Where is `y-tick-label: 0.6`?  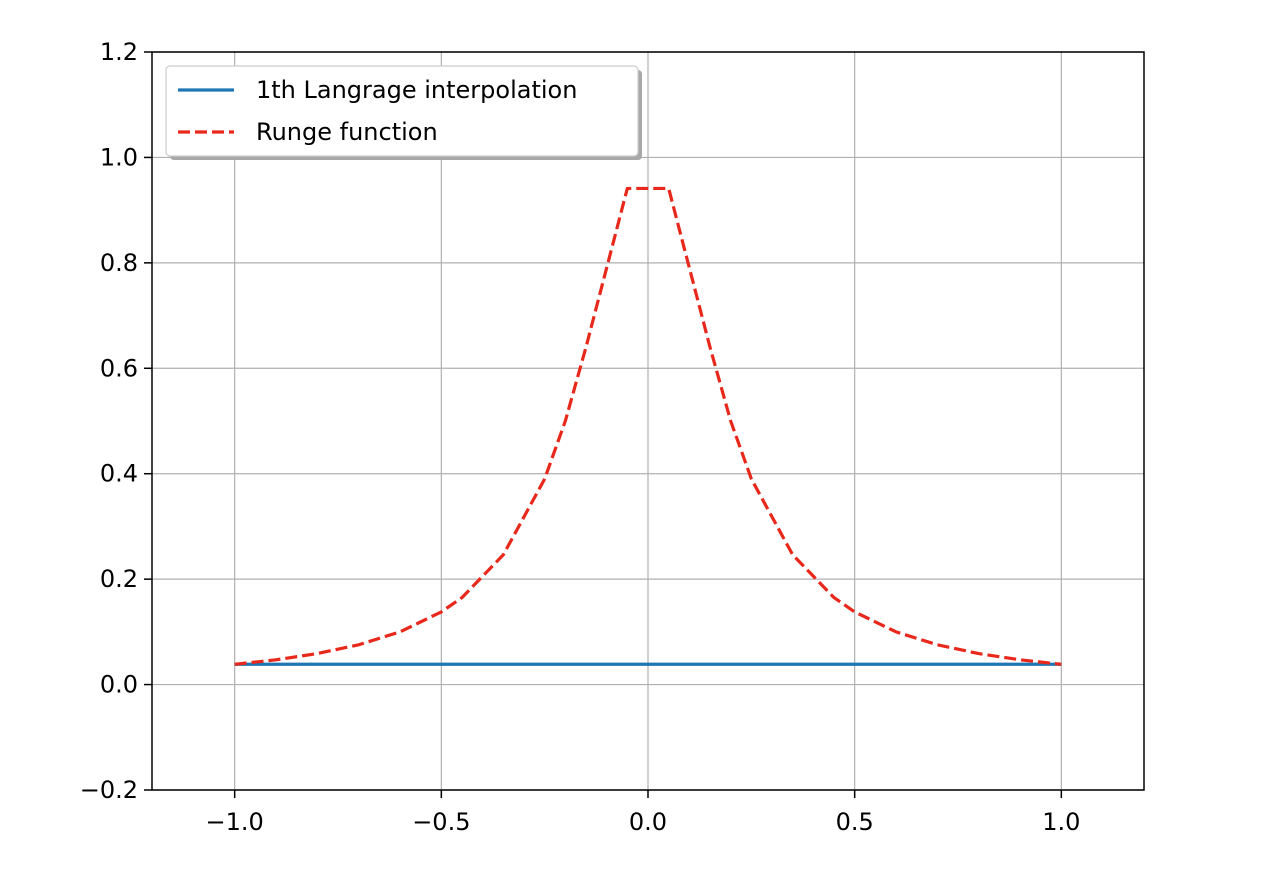 y-tick-label: 0.6 is located at coordinates (119, 368).